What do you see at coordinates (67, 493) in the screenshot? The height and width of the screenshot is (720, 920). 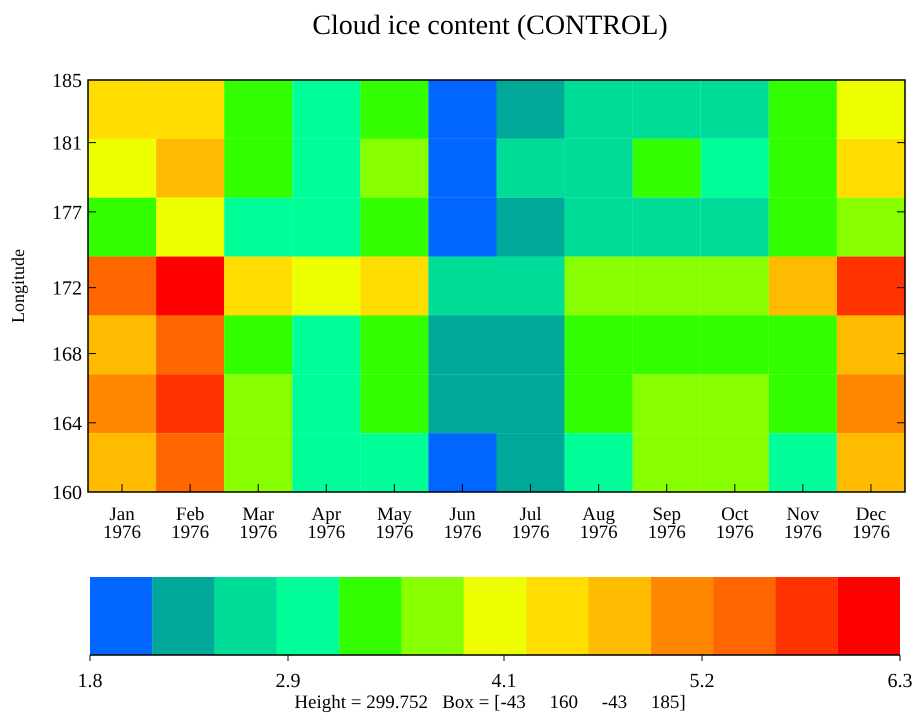 I see `y-tick-label: 160` at bounding box center [67, 493].